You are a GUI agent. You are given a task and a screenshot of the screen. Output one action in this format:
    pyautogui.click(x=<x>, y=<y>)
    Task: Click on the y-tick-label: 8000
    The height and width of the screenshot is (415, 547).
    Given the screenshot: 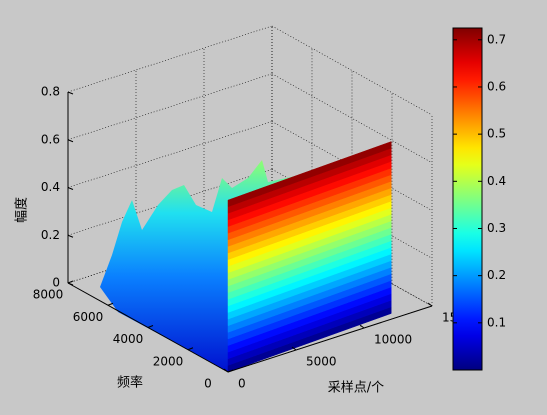 What is the action you would take?
    pyautogui.click(x=48, y=295)
    